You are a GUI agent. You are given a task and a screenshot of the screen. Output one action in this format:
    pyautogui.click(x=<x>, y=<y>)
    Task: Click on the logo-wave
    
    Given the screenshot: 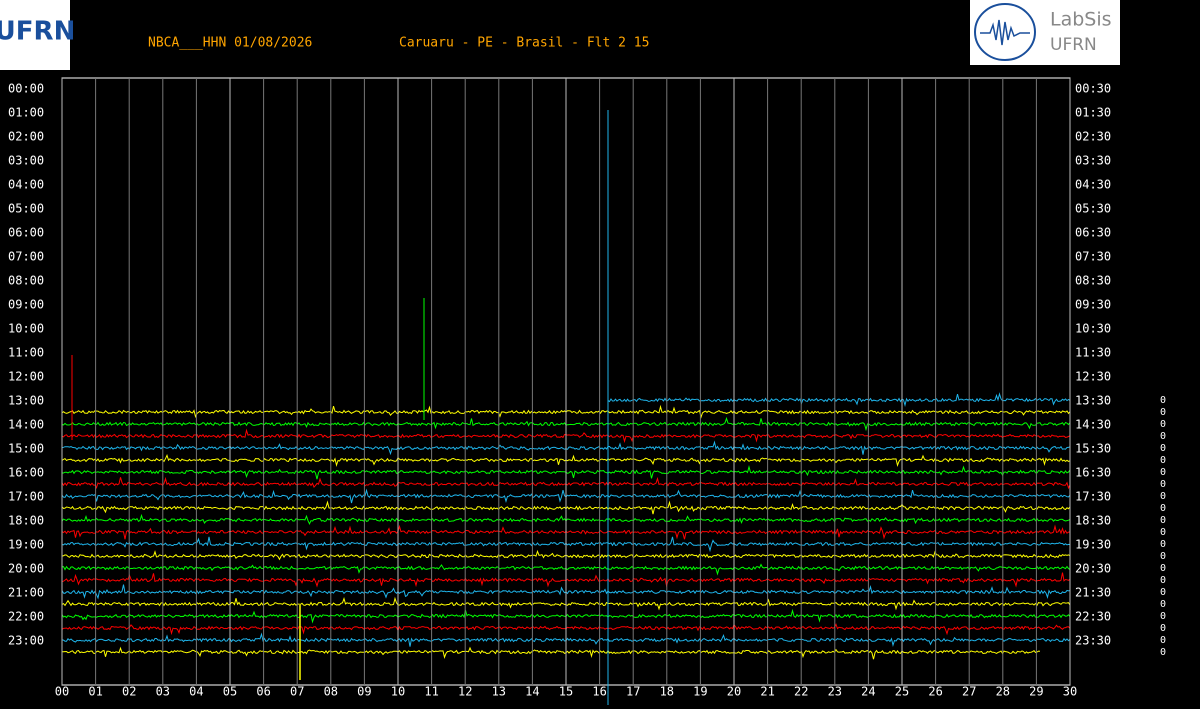 What is the action you would take?
    pyautogui.click(x=1005, y=32)
    